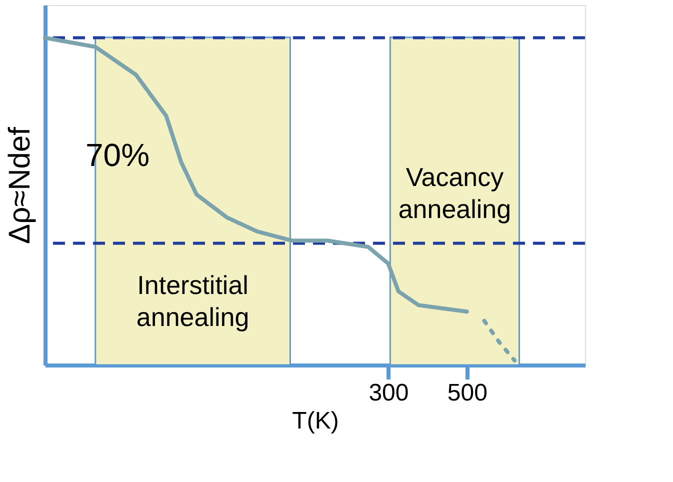 Image resolution: width=673 pixels, height=482 pixels. What do you see at coordinates (455, 193) in the screenshot?
I see `band-label: Vacancy annealing` at bounding box center [455, 193].